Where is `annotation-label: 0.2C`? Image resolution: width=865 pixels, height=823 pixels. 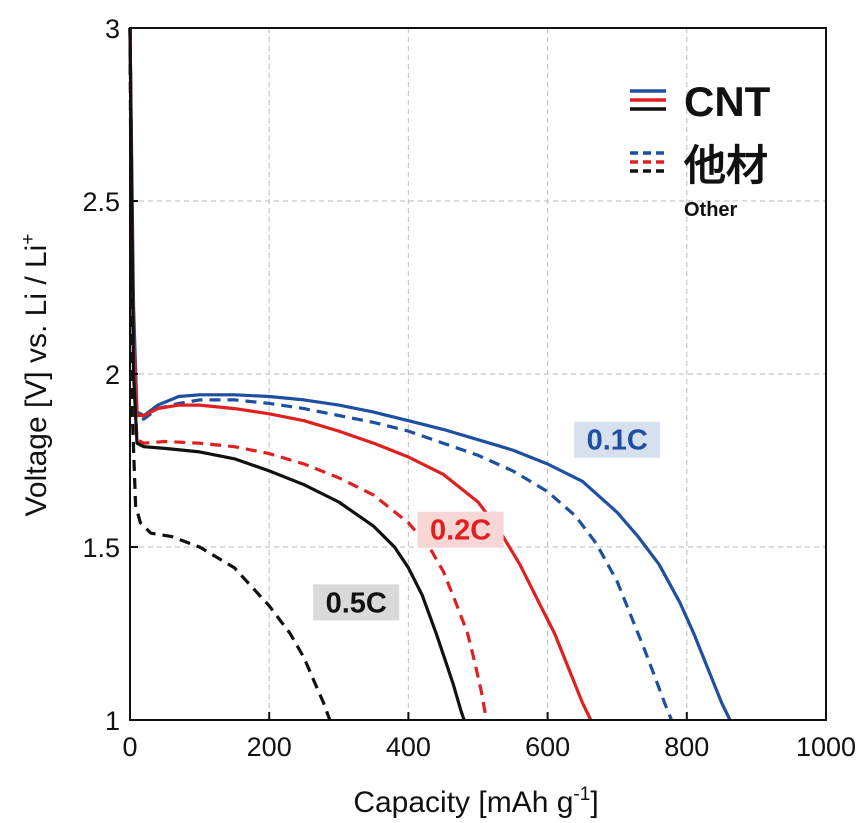
annotation-label: 0.2C is located at coordinates (460, 531).